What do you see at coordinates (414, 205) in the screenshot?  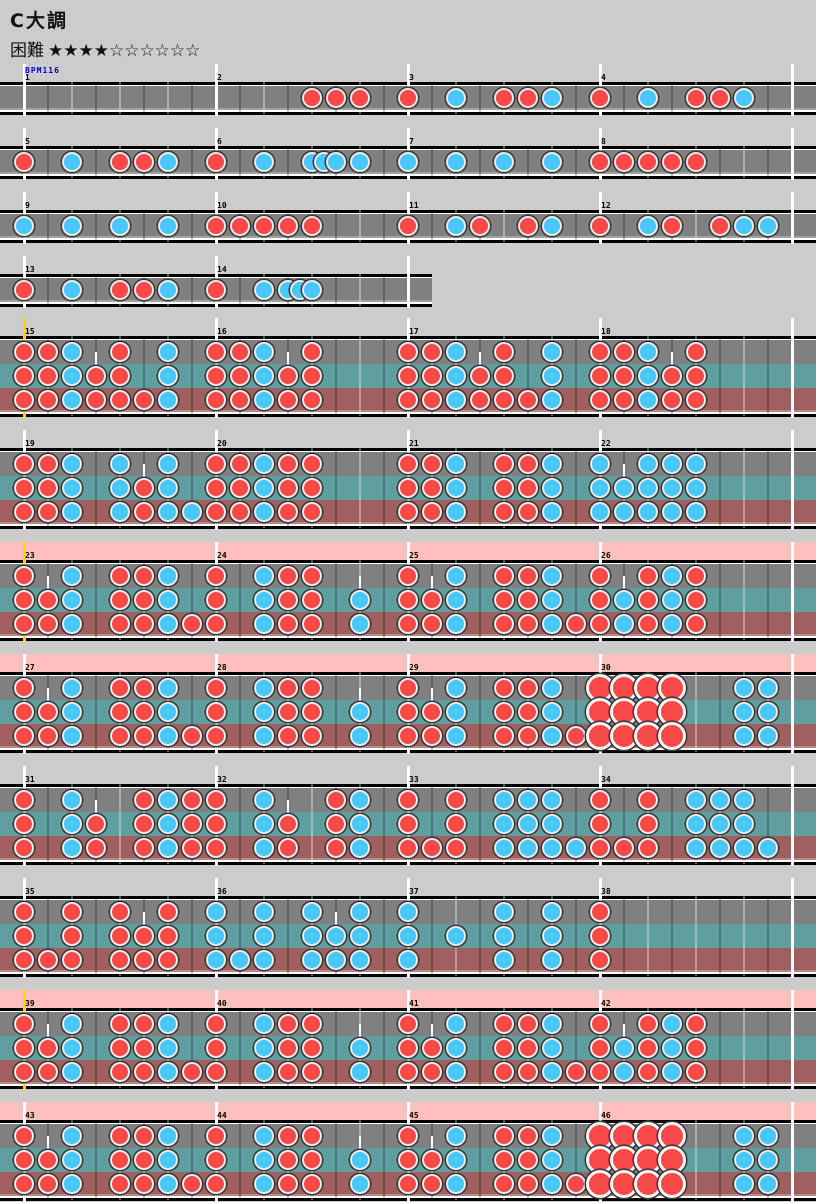 I see `measure-number: 11` at bounding box center [414, 205].